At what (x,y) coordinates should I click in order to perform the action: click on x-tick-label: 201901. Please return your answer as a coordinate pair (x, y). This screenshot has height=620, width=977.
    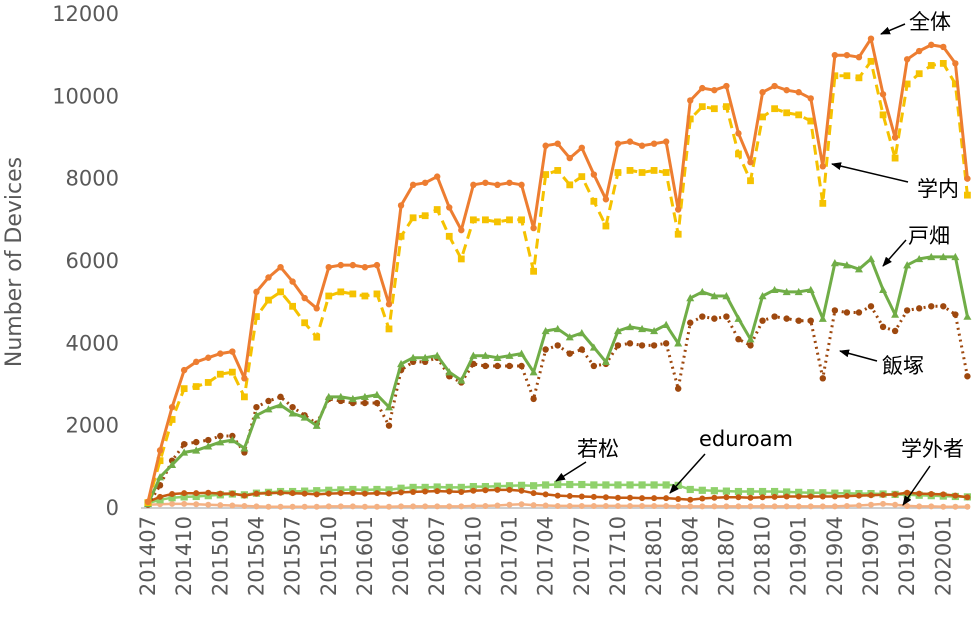
    Looking at the image, I should click on (799, 556).